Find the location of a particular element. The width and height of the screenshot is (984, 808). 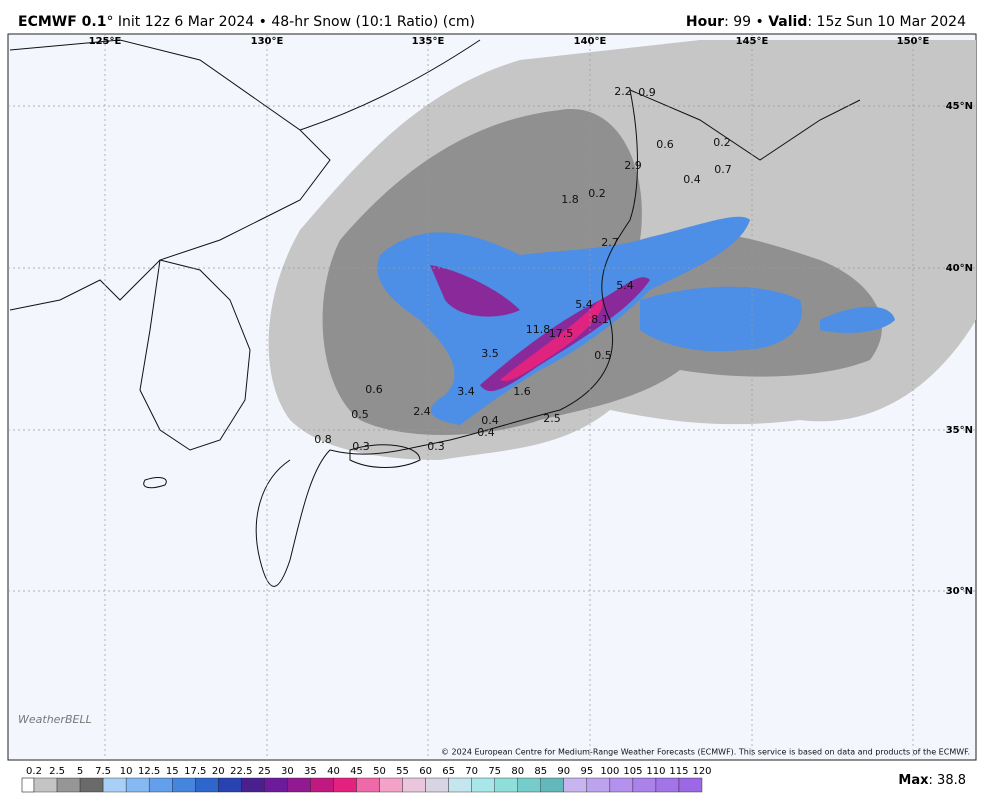

hour-label: Hour is located at coordinates (705, 22).